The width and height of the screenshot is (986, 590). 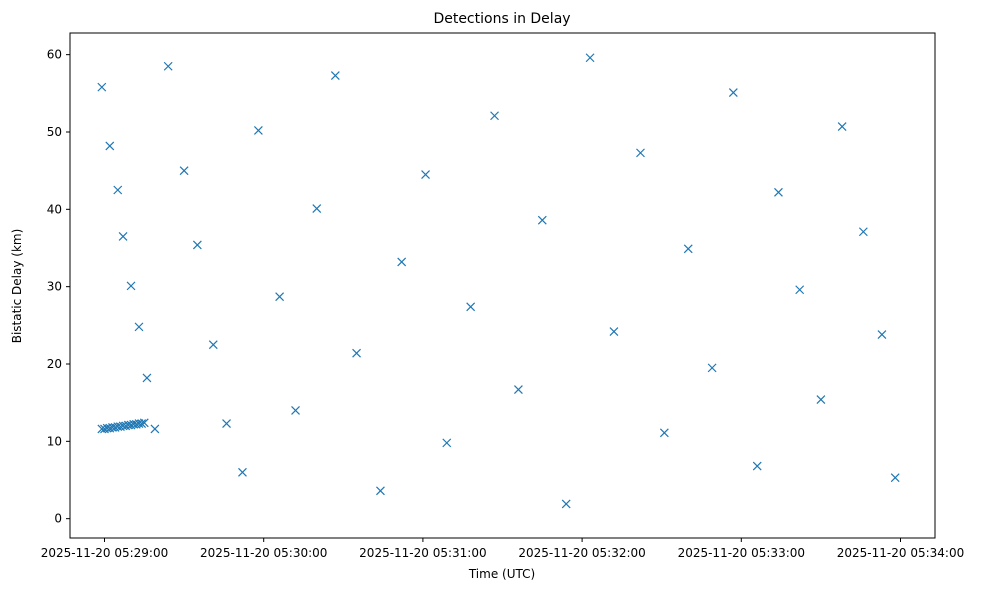 I want to click on y-axis-ticks: 0 10 20 30 40 50 60, so click(x=58, y=287).